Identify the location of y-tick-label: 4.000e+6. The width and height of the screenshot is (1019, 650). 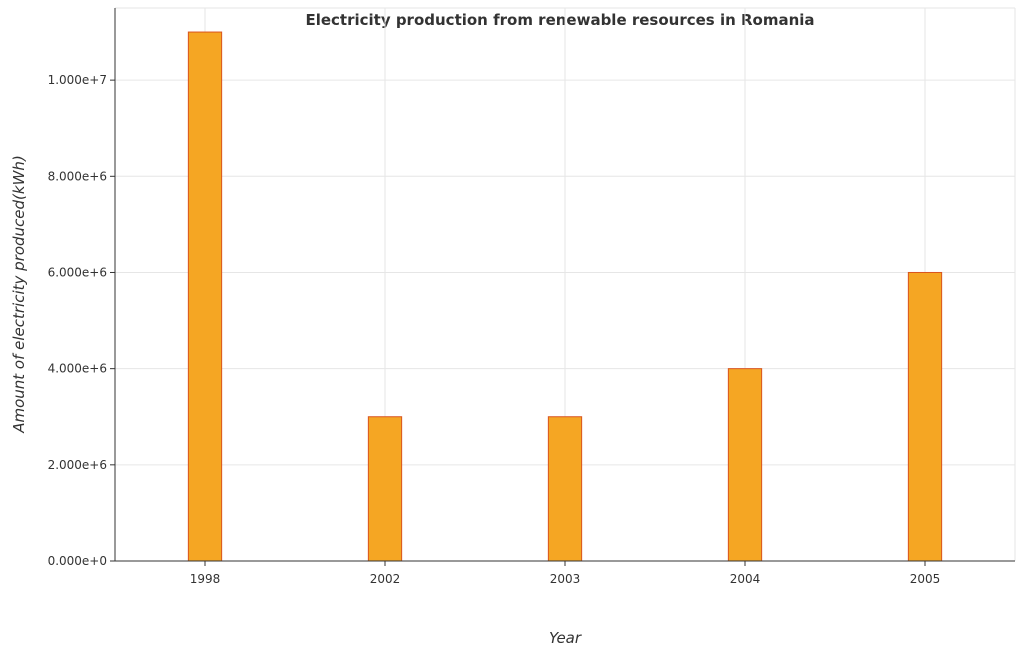
(77, 369).